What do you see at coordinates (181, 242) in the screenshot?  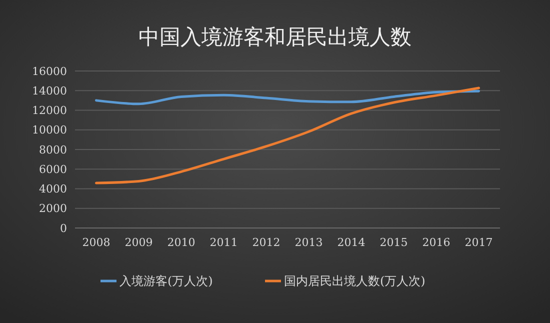 I see `x-tick-label: 2010` at bounding box center [181, 242].